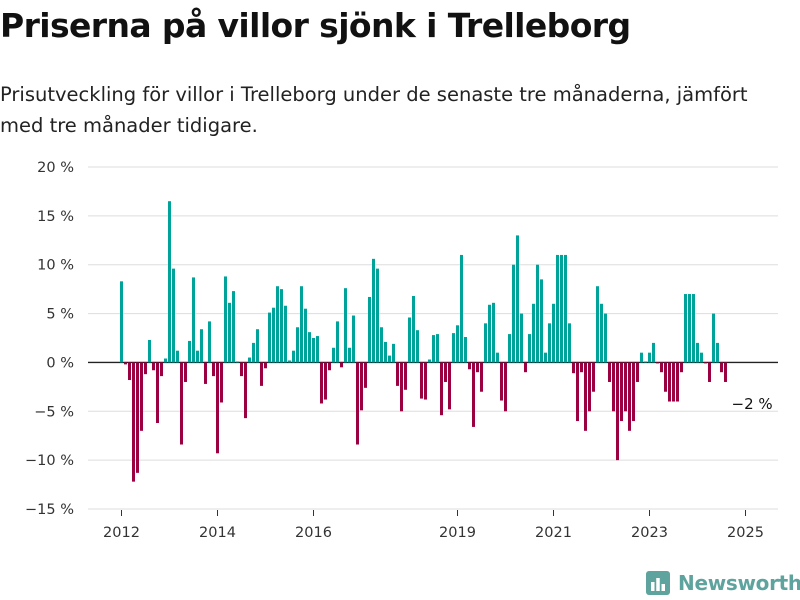  What do you see at coordinates (457, 532) in the screenshot?
I see `x-tick-label: 2019` at bounding box center [457, 532].